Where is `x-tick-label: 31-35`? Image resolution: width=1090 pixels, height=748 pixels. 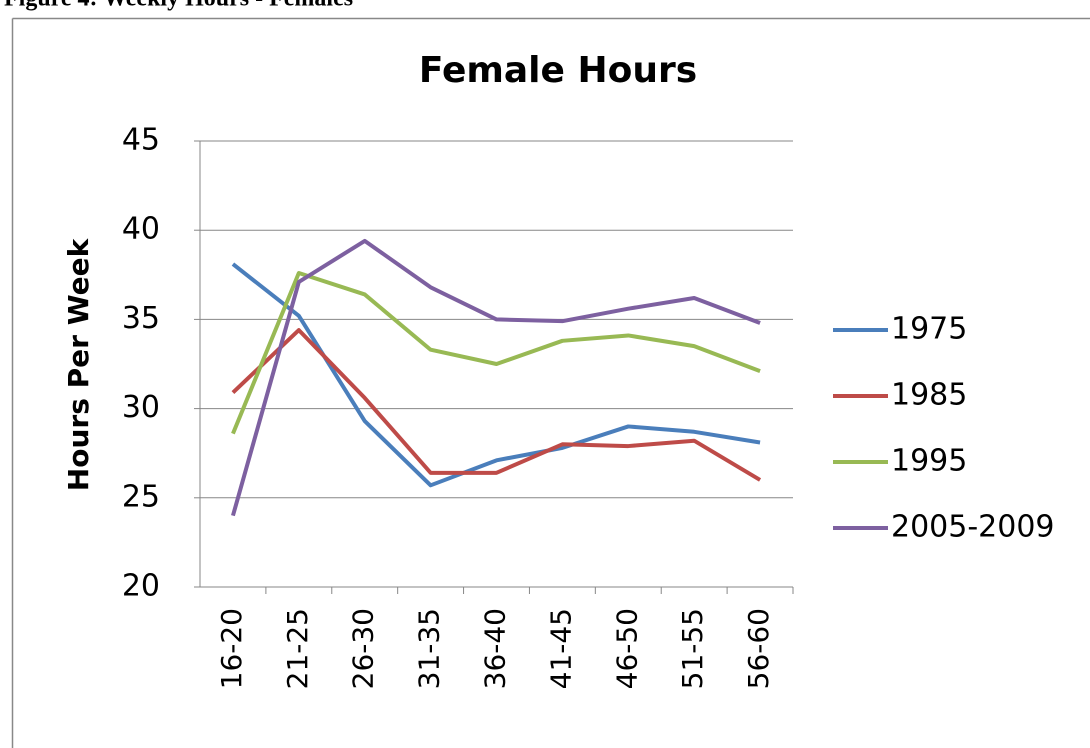
x-tick-label: 31-35 is located at coordinates (429, 648).